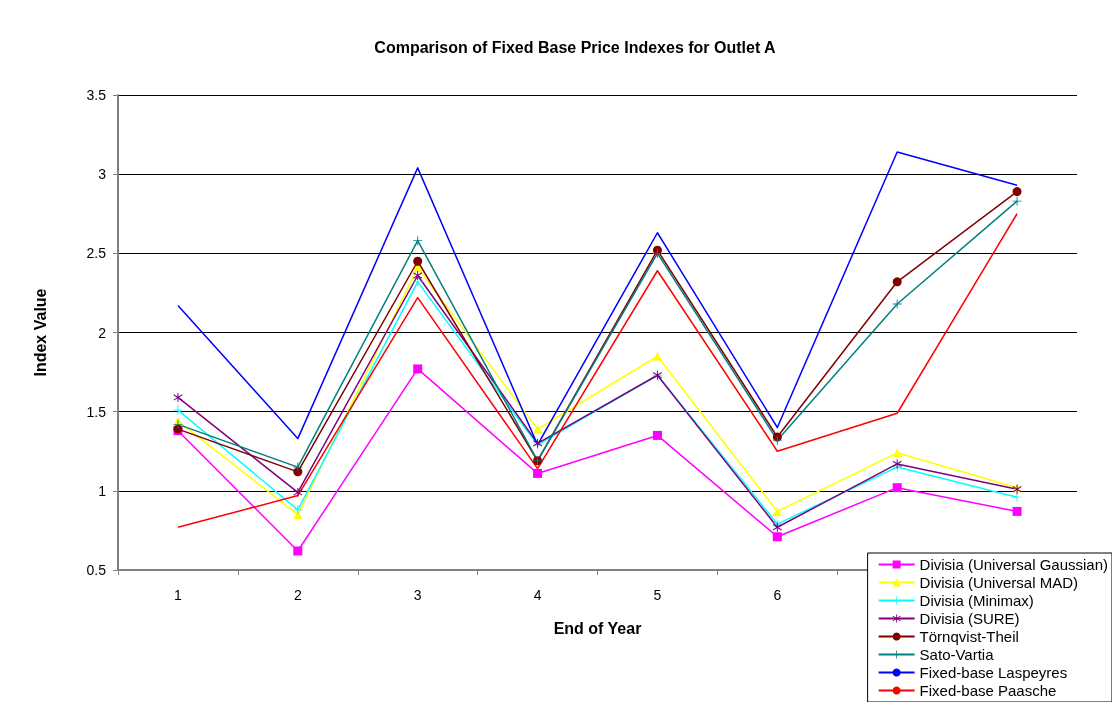  What do you see at coordinates (178, 595) in the screenshot?
I see `x-tick-label: 1` at bounding box center [178, 595].